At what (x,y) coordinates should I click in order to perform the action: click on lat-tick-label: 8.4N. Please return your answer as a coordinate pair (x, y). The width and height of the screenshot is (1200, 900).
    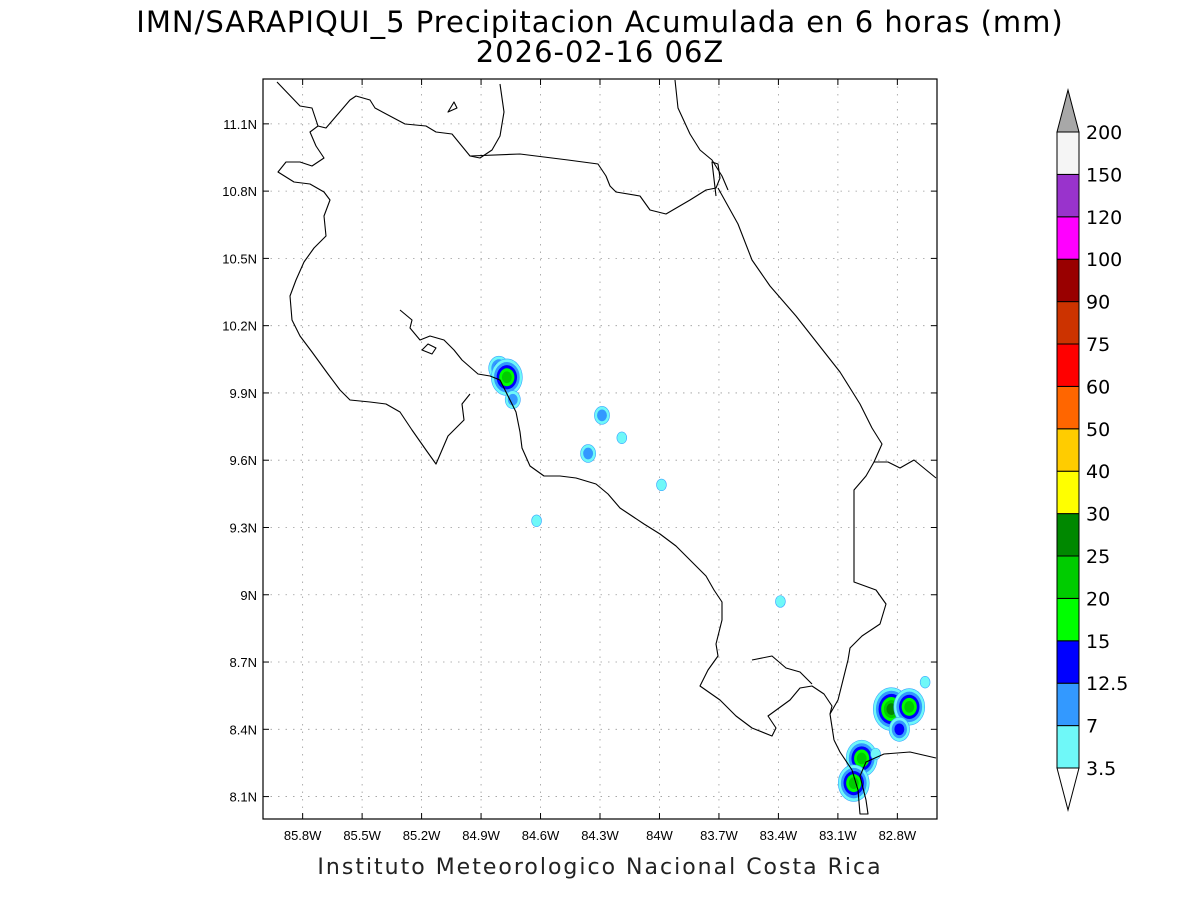
    Looking at the image, I should click on (243, 729).